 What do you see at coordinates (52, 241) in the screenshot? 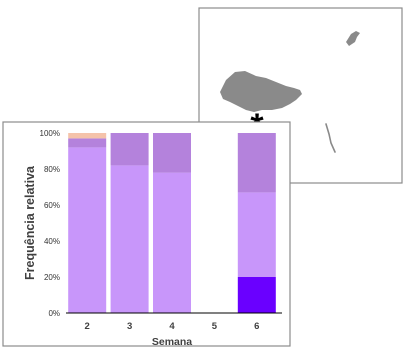
I see `y-tick-label: 40%` at bounding box center [52, 241].